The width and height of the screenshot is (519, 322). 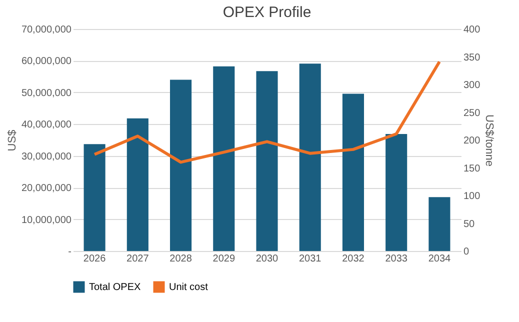 I want to click on y2-tick-label: 100, so click(x=472, y=196).